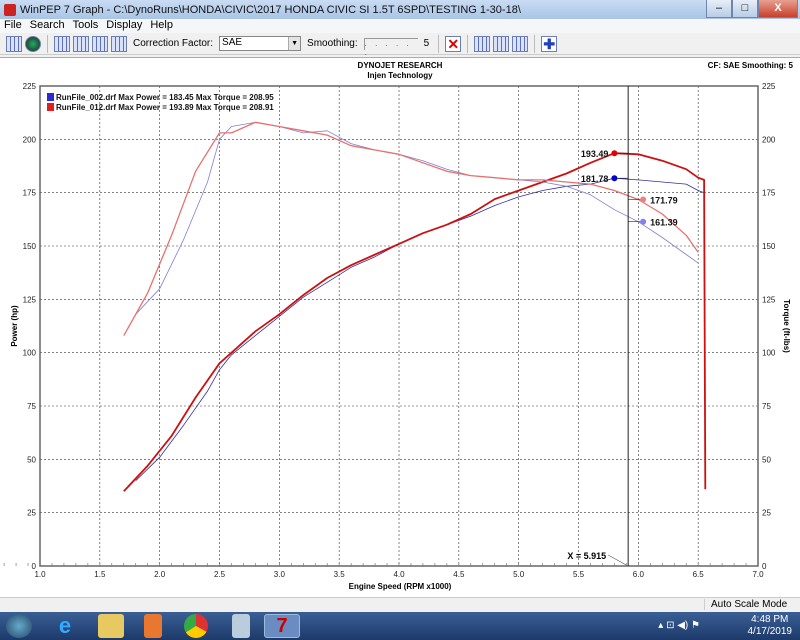  I want to click on gauge-icon, so click(33, 43).